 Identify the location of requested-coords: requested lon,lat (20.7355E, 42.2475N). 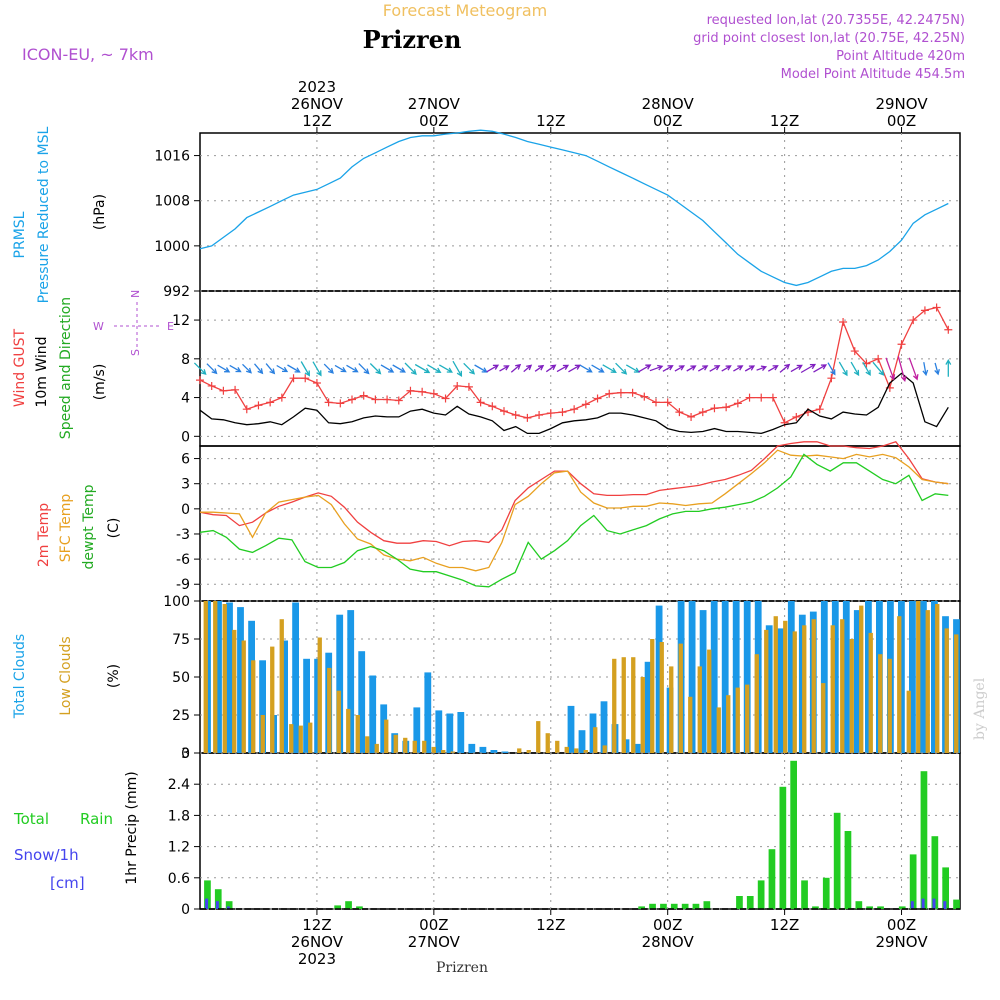
(836, 20).